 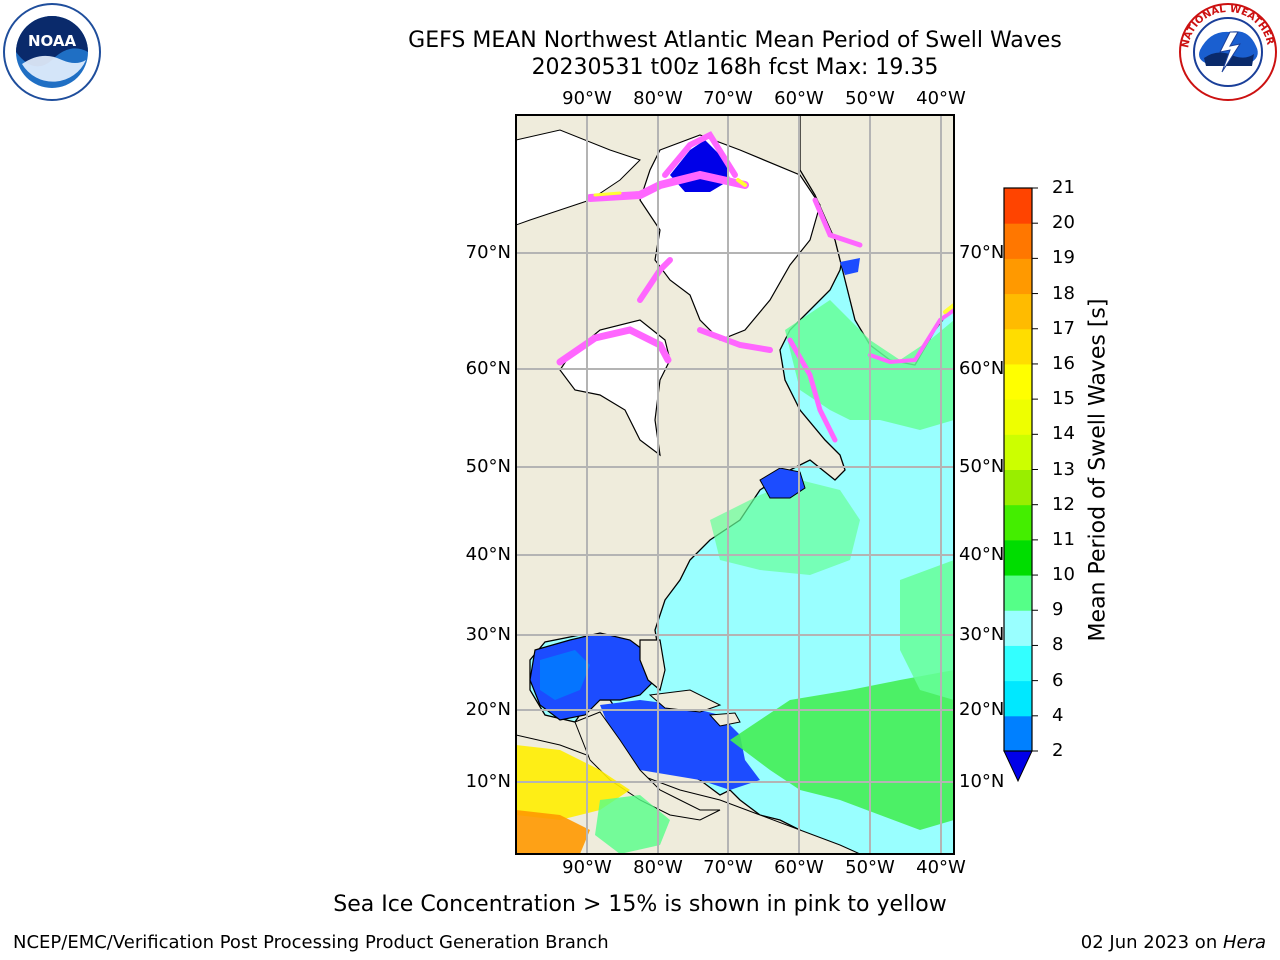 I want to click on lat-label-right: 70°N, so click(x=982, y=252).